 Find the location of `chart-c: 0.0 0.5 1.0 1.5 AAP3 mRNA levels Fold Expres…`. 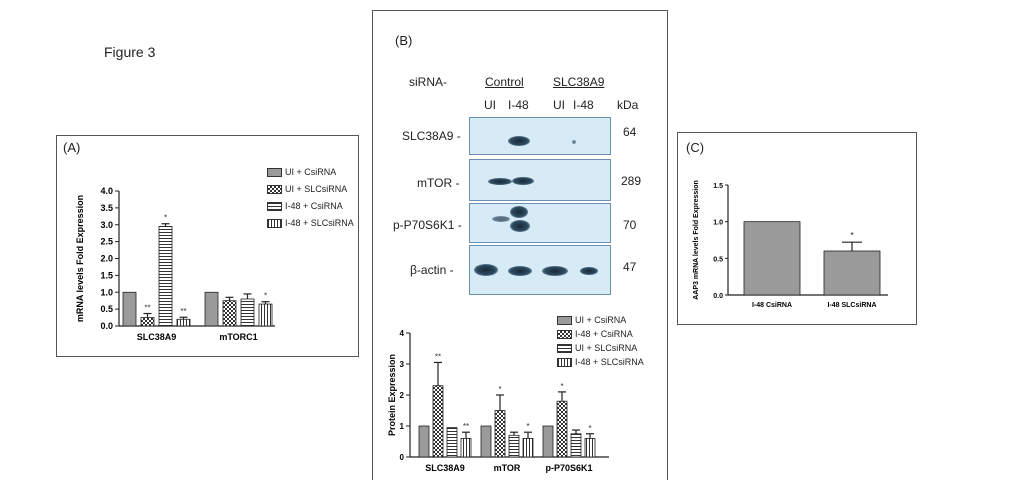

chart-c: 0.0 0.5 1.0 1.5 AAP3 mRNA levels Fold Expres… is located at coordinates (790, 244).